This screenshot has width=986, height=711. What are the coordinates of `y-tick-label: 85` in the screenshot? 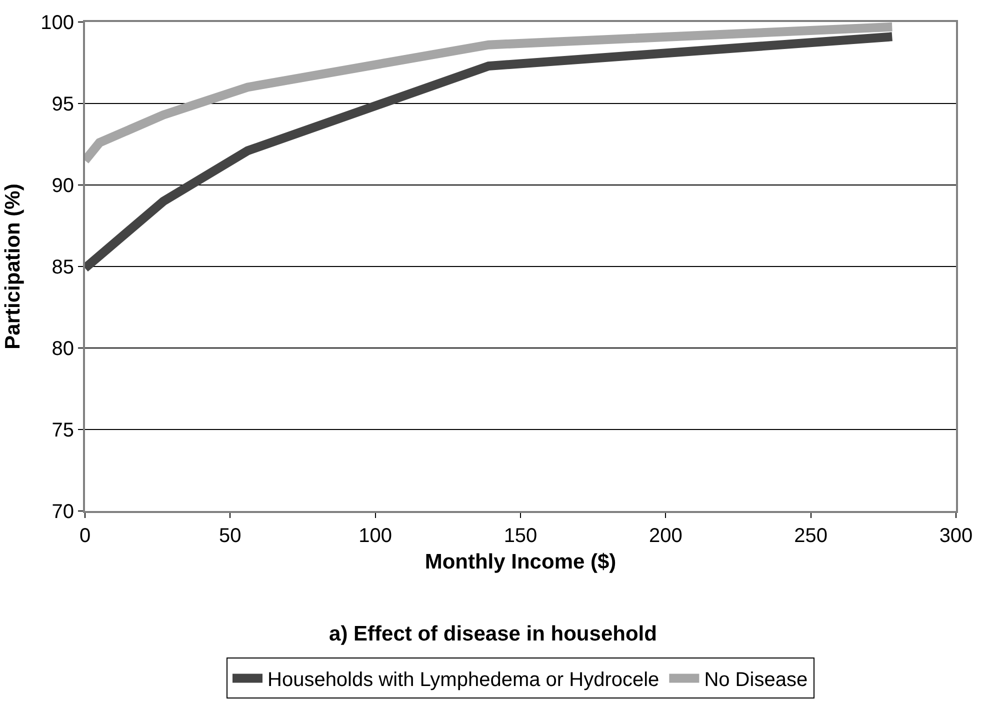 It's located at (63, 267).